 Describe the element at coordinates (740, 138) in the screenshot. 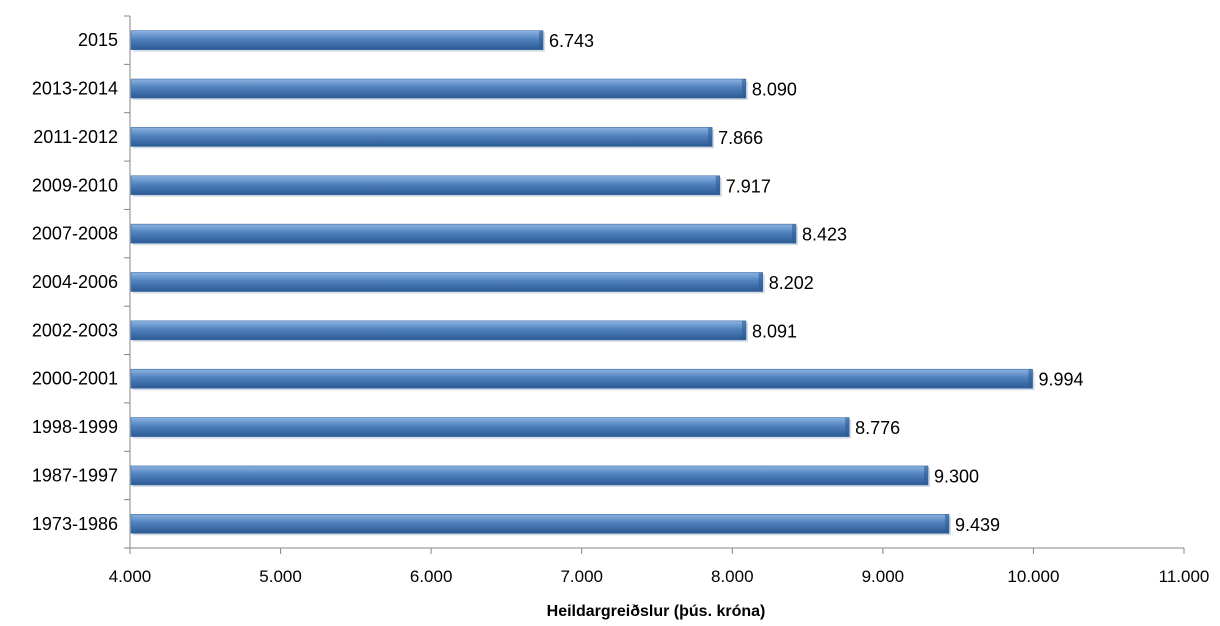

I see `value-label: 7.866` at that location.